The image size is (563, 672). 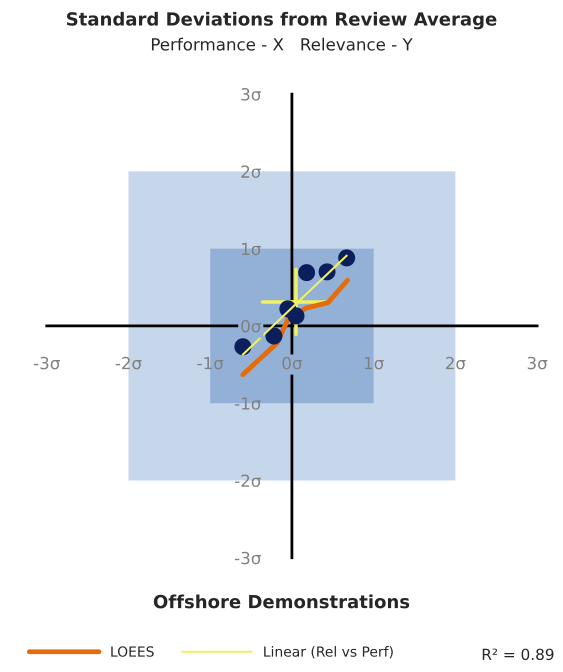 I want to click on chart-subtitle: Performance - X Relevance - Y, so click(x=282, y=44).